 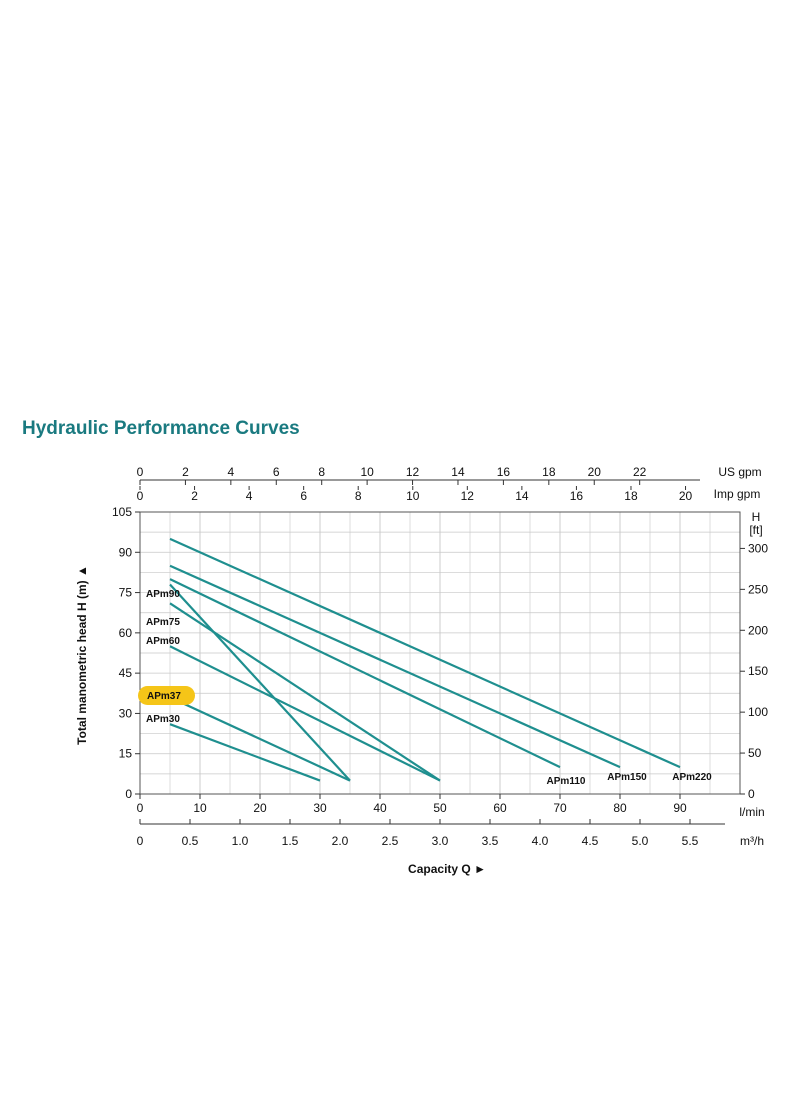 I want to click on series-curve-apm150, so click(x=395, y=666).